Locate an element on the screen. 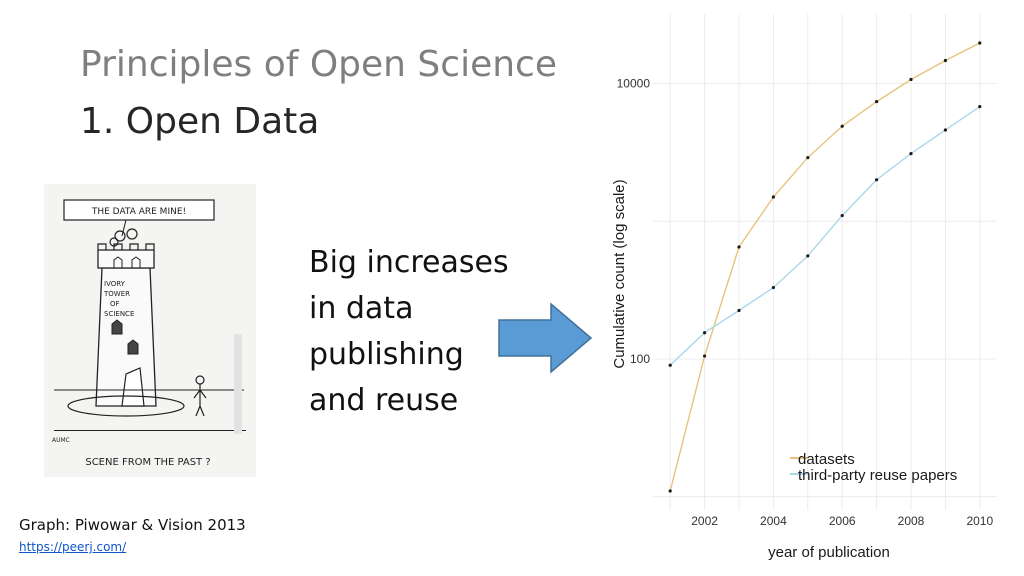 This screenshot has width=1024, height=576. arrow-shape is located at coordinates (545, 338).